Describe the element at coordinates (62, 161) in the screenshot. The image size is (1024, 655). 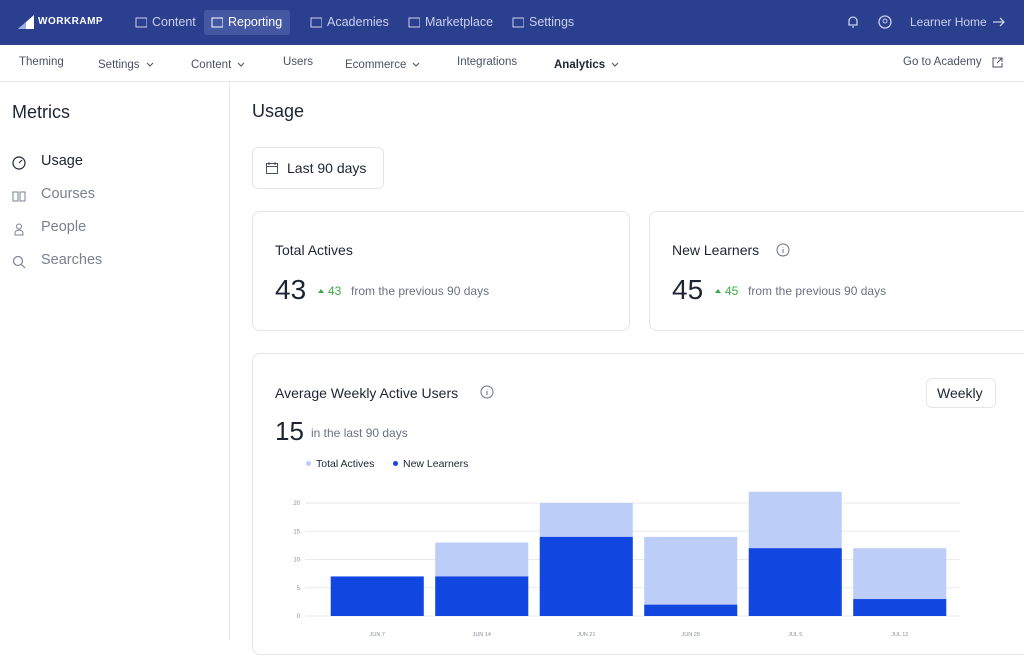
I see `sidebar-item: Usage` at that location.